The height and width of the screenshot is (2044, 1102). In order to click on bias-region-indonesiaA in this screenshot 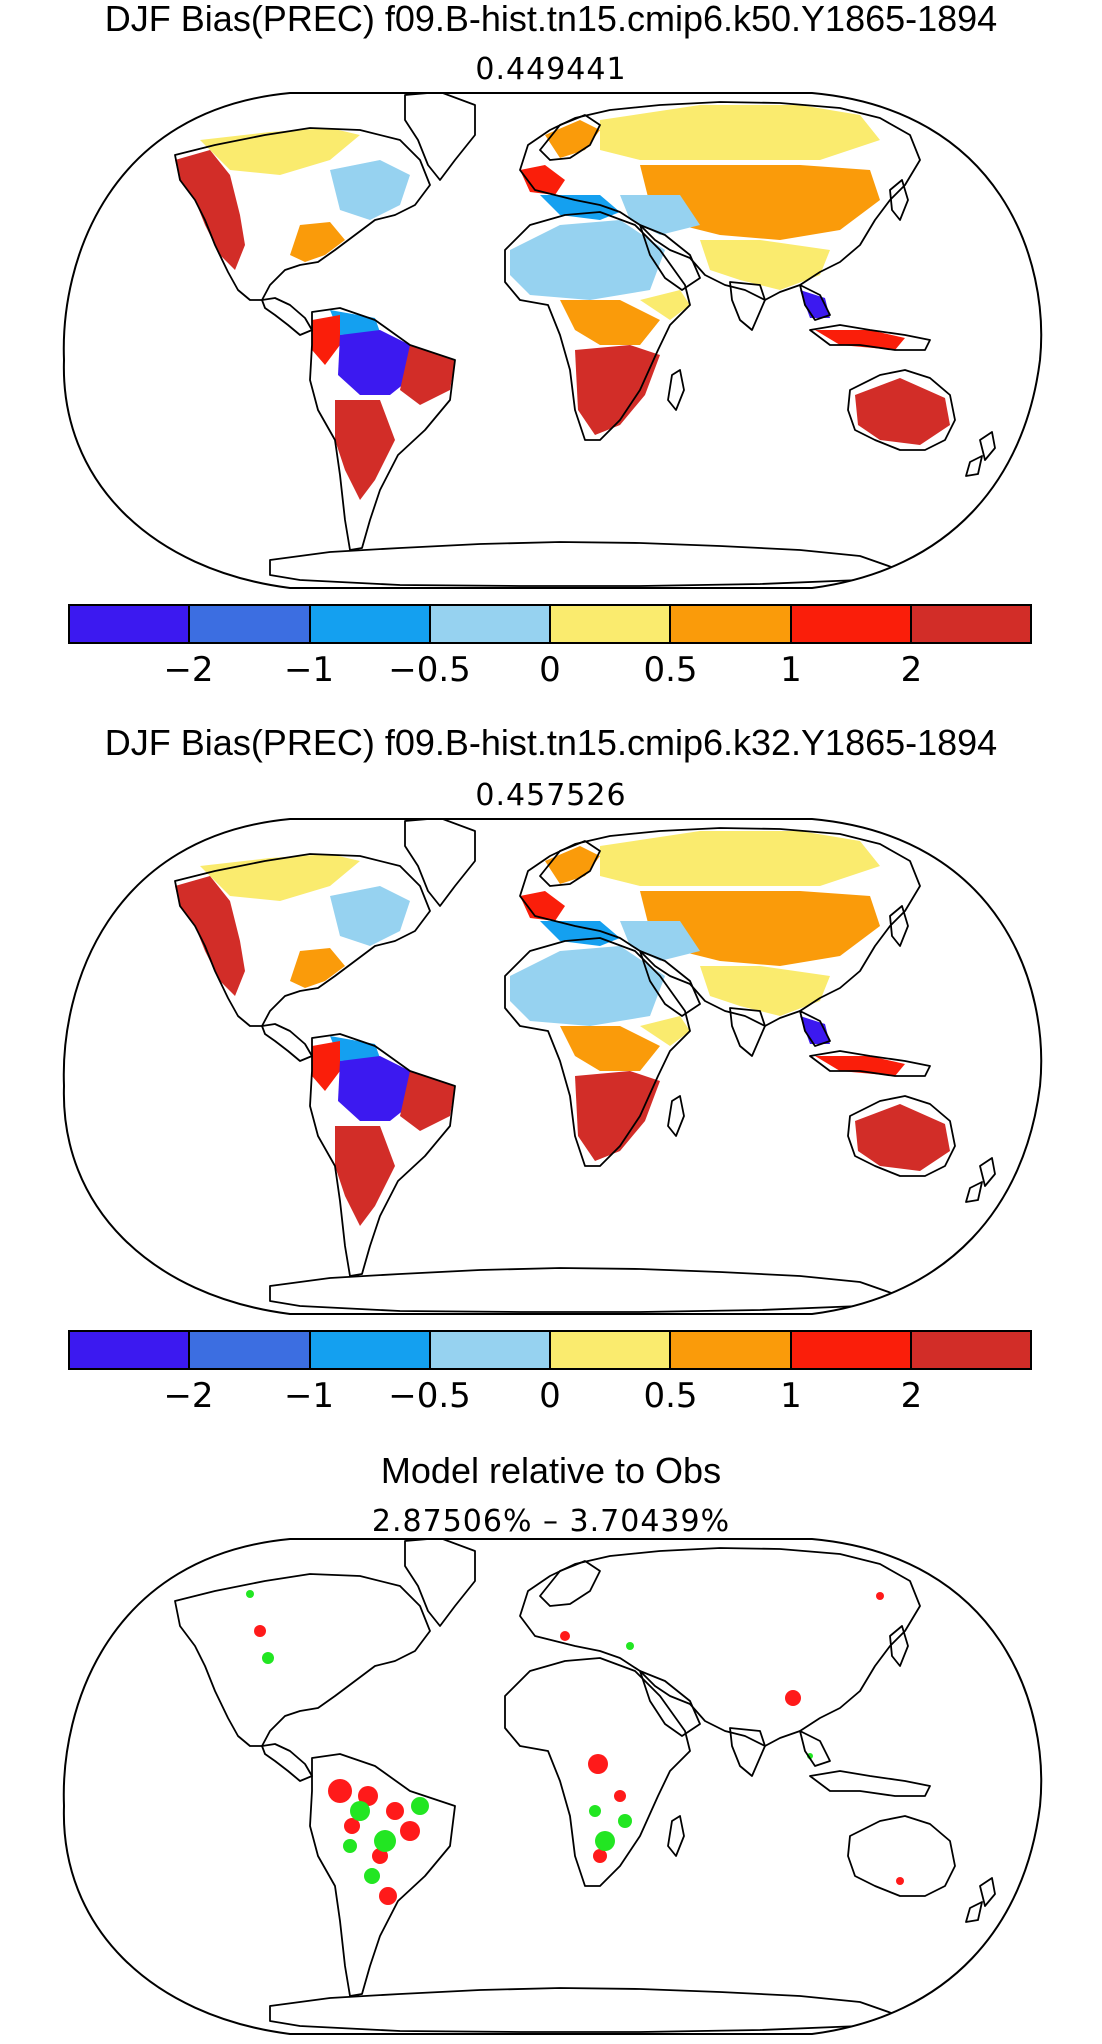, I will do `click(860, 1066)`.